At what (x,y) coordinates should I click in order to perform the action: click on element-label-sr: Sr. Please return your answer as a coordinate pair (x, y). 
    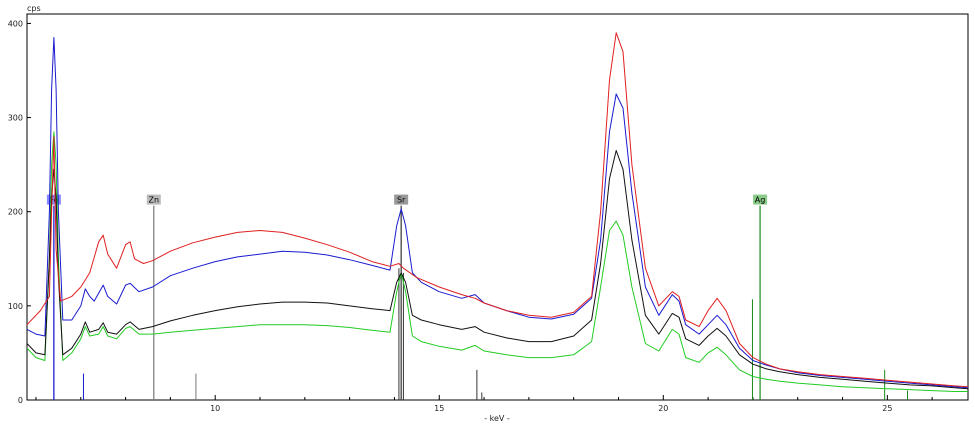
    Looking at the image, I should click on (401, 200).